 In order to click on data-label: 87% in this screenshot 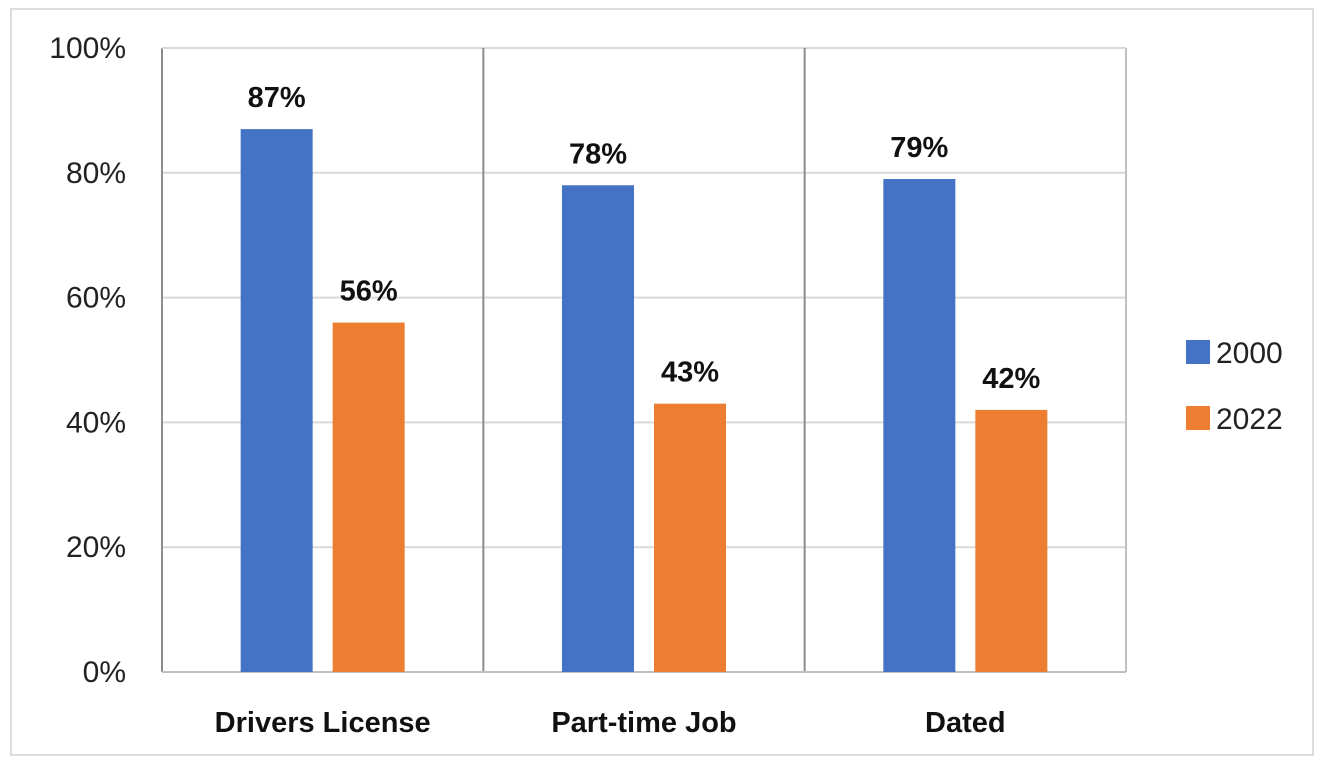, I will do `click(277, 98)`.